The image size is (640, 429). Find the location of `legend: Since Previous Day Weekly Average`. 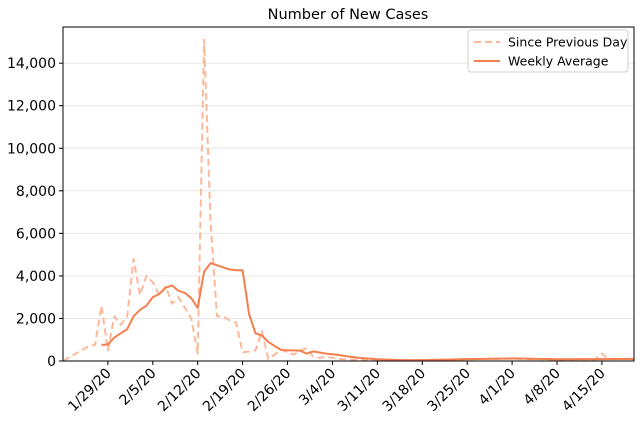

legend: Since Previous Day Weekly Average is located at coordinates (548, 51).